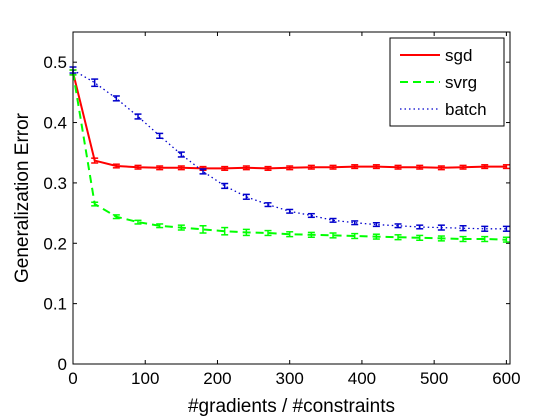 The image size is (560, 420). Describe the element at coordinates (434, 378) in the screenshot. I see `x-tick-label: 500` at that location.